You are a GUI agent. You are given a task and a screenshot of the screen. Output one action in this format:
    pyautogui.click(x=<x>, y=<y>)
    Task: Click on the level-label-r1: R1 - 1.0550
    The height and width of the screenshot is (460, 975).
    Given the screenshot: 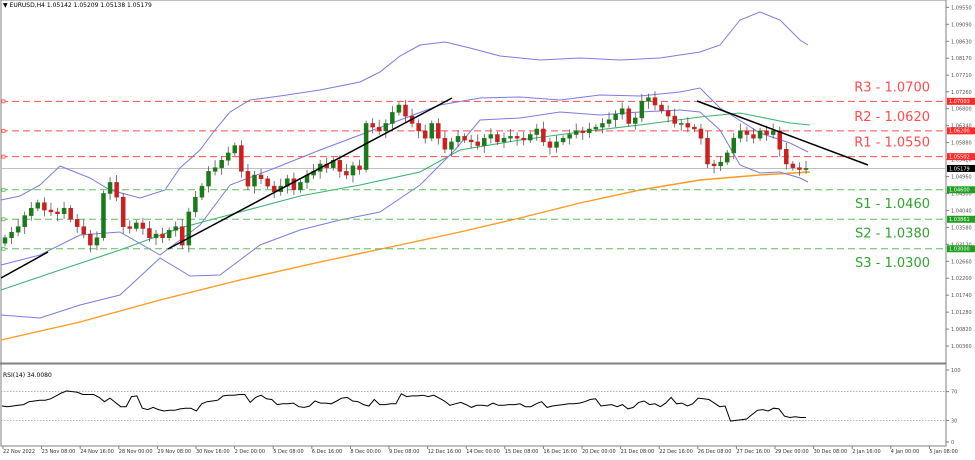 What is the action you would take?
    pyautogui.click(x=892, y=143)
    